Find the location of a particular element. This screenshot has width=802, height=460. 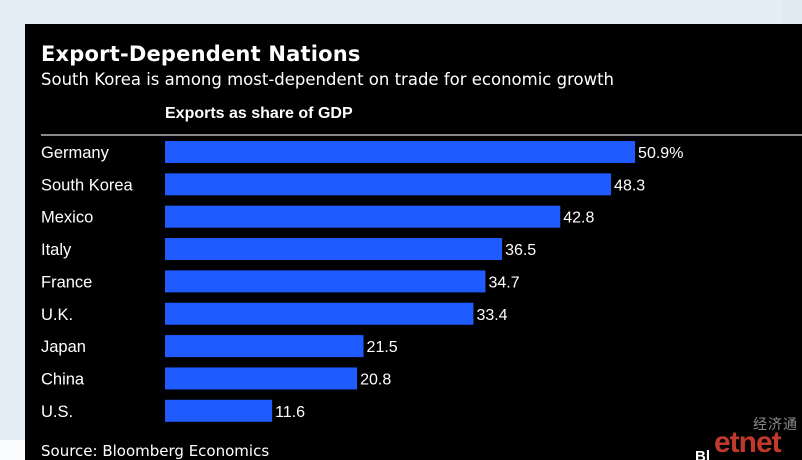

brand-logo-fragment: Bl is located at coordinates (702, 455).